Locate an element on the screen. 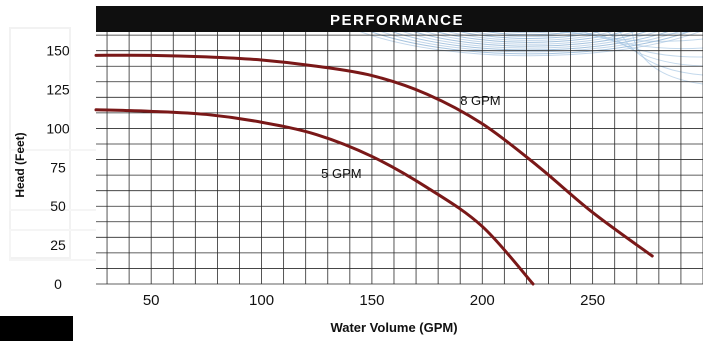  title-band is located at coordinates (399, 19).